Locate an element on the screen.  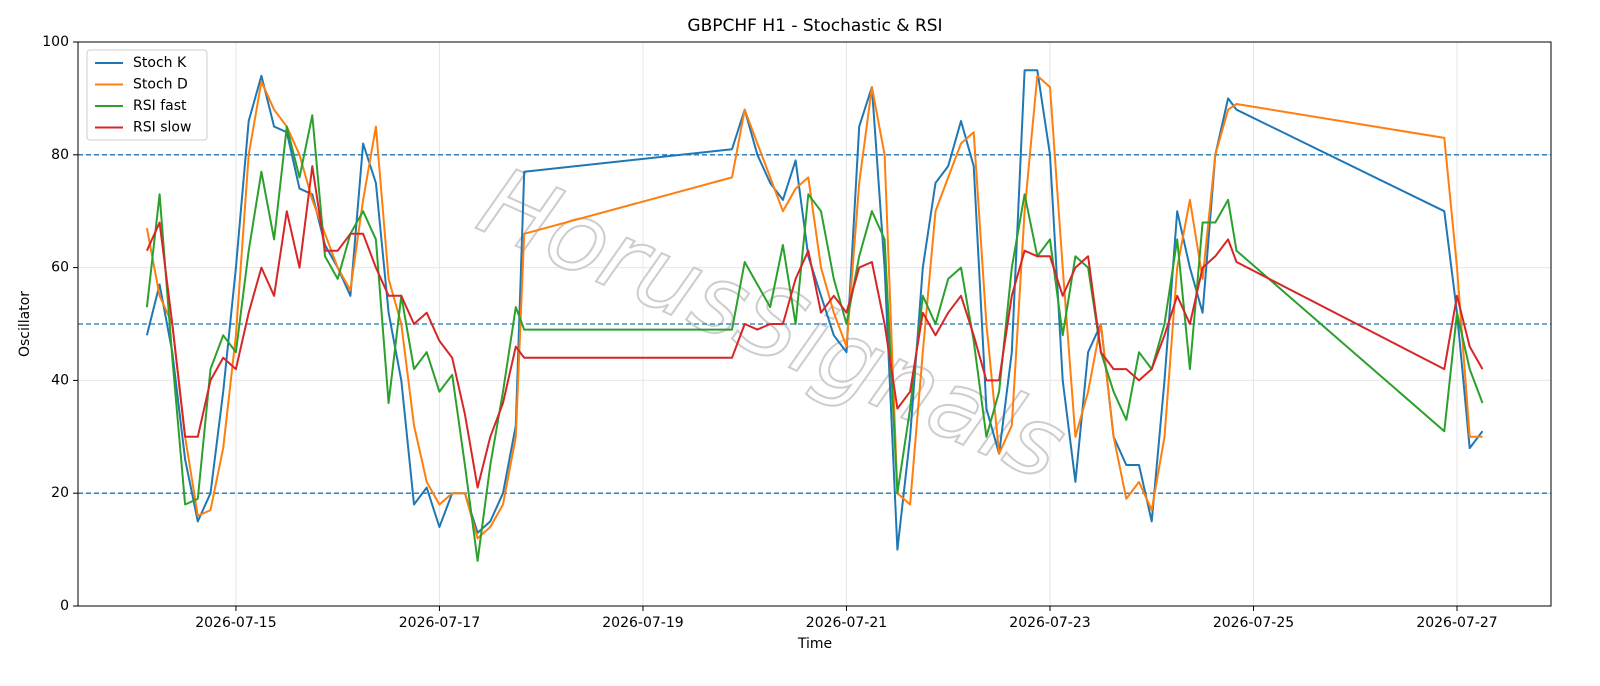
y-tick-label: 20 is located at coordinates (60, 493).